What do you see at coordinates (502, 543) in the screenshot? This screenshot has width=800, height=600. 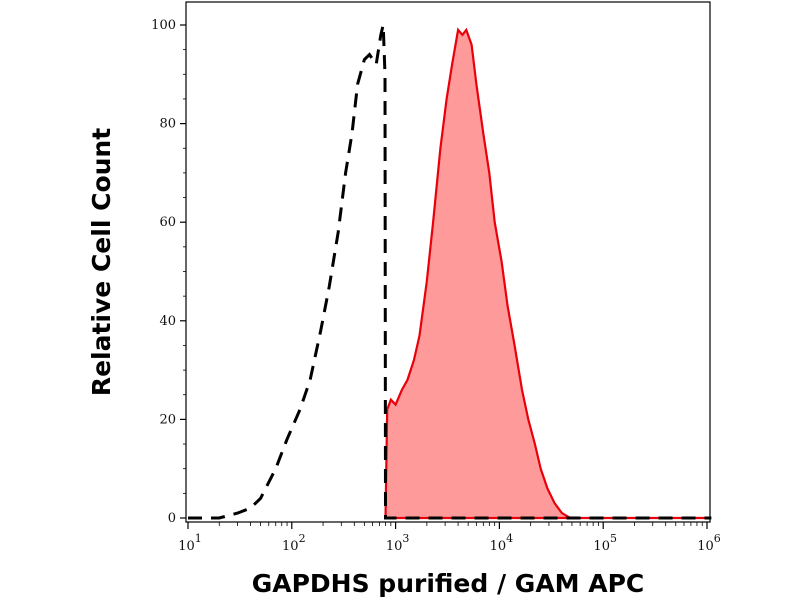 I see `x-tick-label: 10⁴` at bounding box center [502, 543].